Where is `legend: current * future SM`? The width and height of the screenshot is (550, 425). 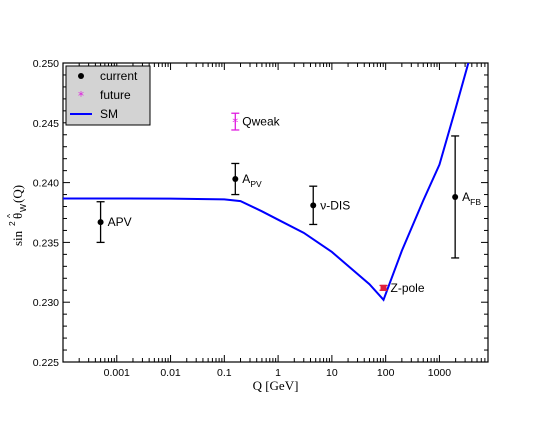 legend: current * future SM is located at coordinates (108, 95).